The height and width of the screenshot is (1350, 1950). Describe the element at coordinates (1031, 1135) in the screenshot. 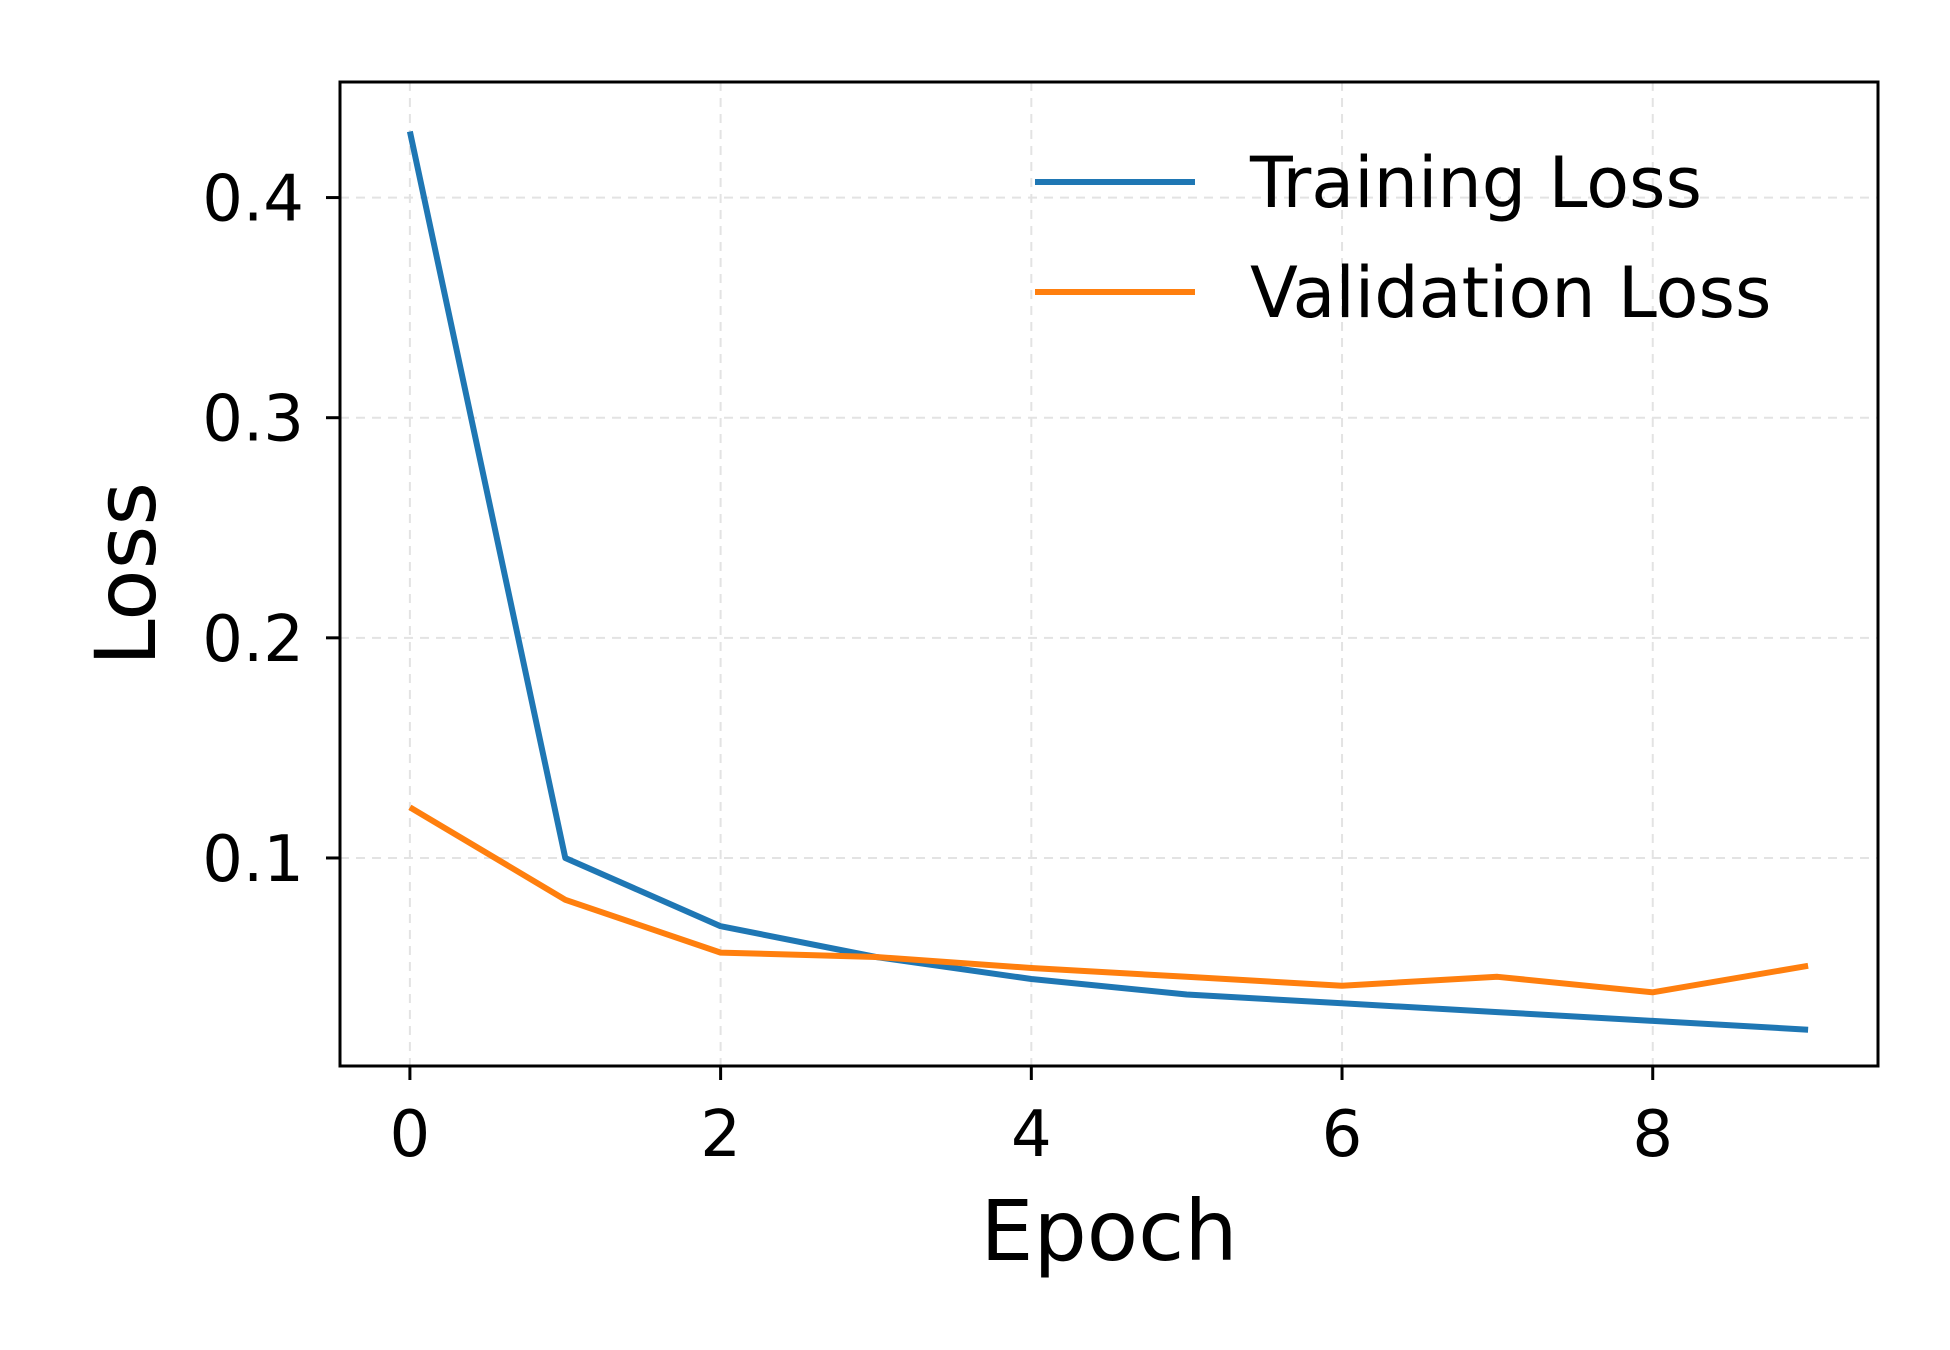

I see `x-tick-label: 4` at that location.